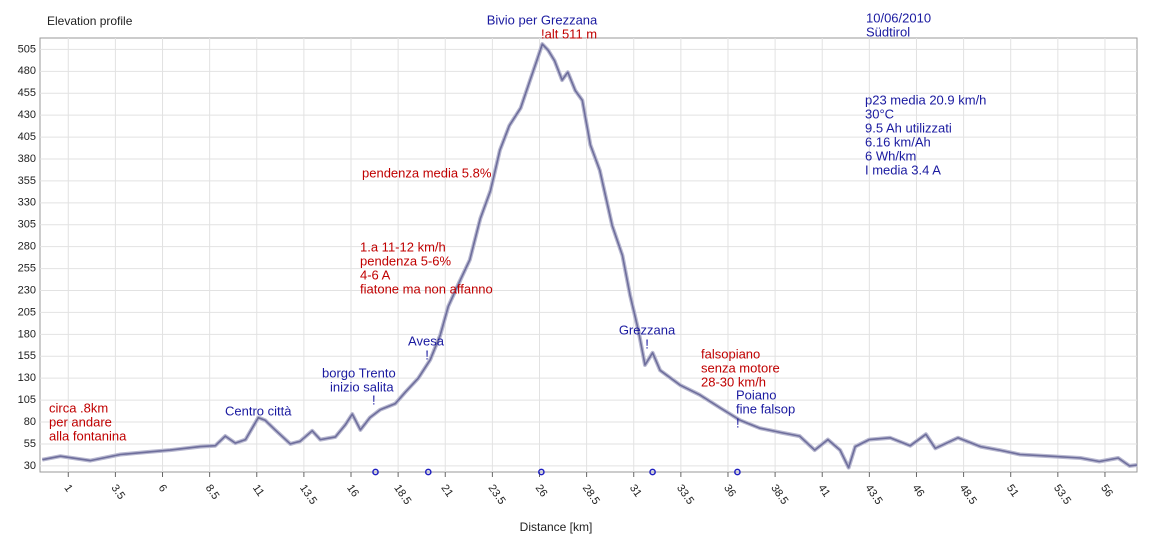  I want to click on y-tick-label: 505, so click(27, 49).